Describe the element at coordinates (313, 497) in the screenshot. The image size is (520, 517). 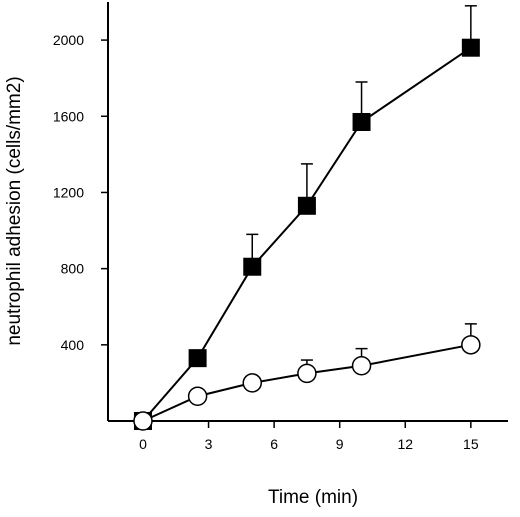
I see `x-axis-title: Time (min)` at that location.